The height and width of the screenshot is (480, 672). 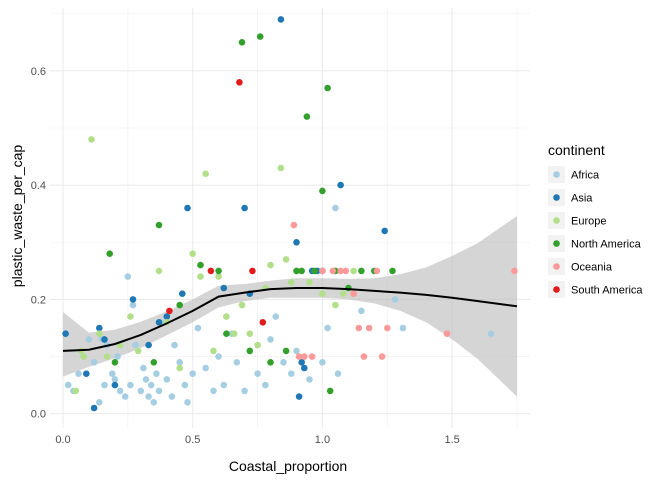 What do you see at coordinates (556, 220) in the screenshot?
I see `legend-marker-europe` at bounding box center [556, 220].